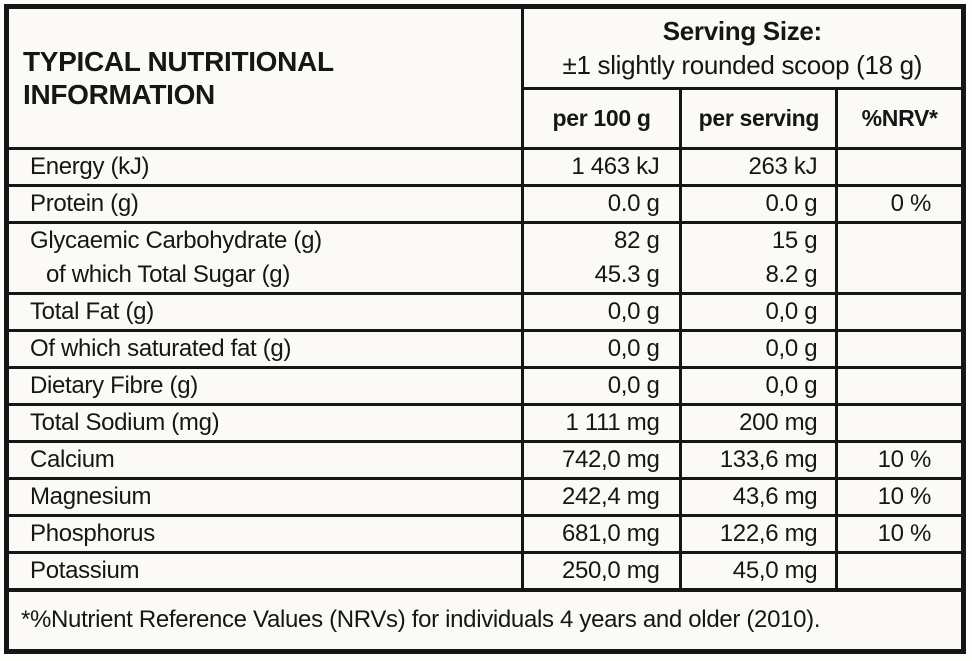 The height and width of the screenshot is (661, 972). I want to click on row-label: Calcium, so click(264, 459).